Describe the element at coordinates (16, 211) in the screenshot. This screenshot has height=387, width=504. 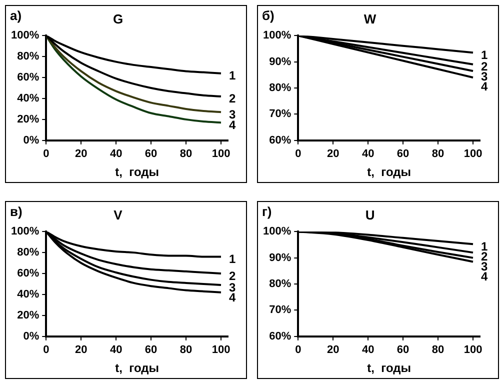
I see `text: в)` at that location.